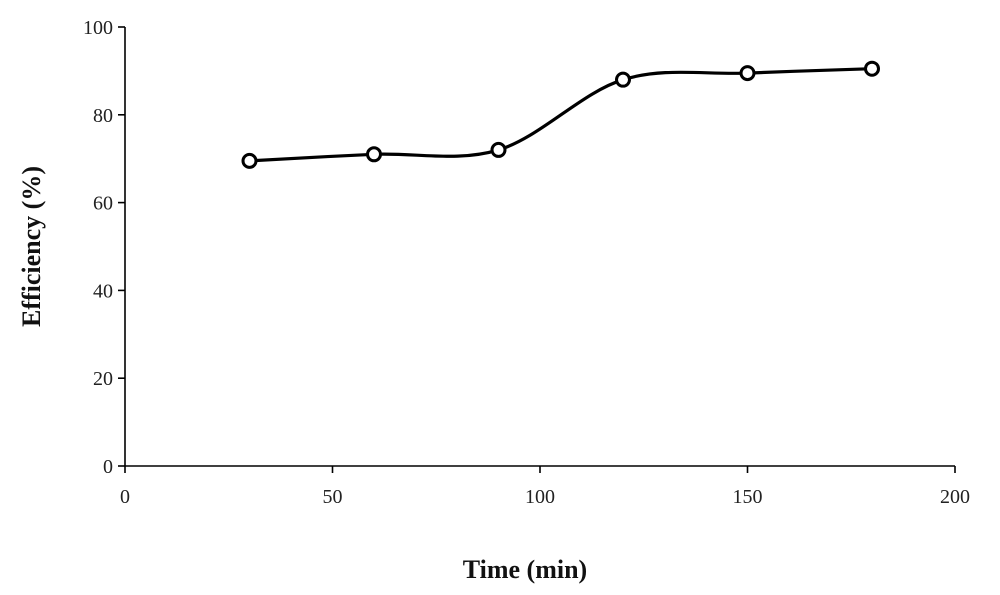  I want to click on x-tick-label: 150, so click(748, 497).